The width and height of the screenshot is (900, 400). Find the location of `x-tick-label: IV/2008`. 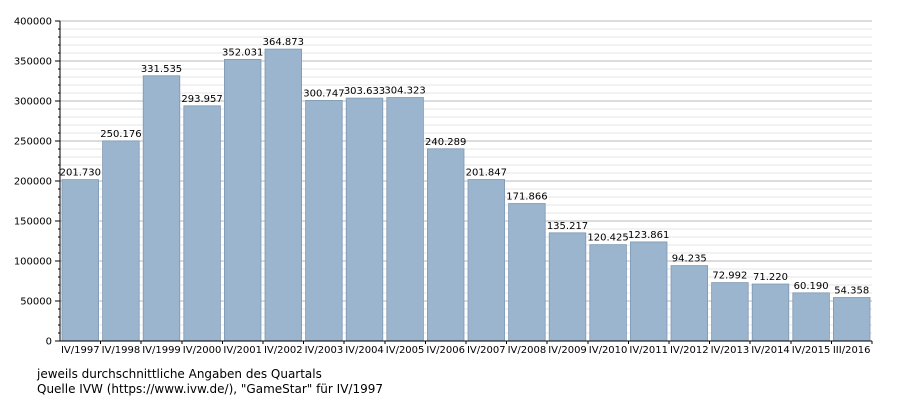

x-tick-label: IV/2008 is located at coordinates (527, 350).